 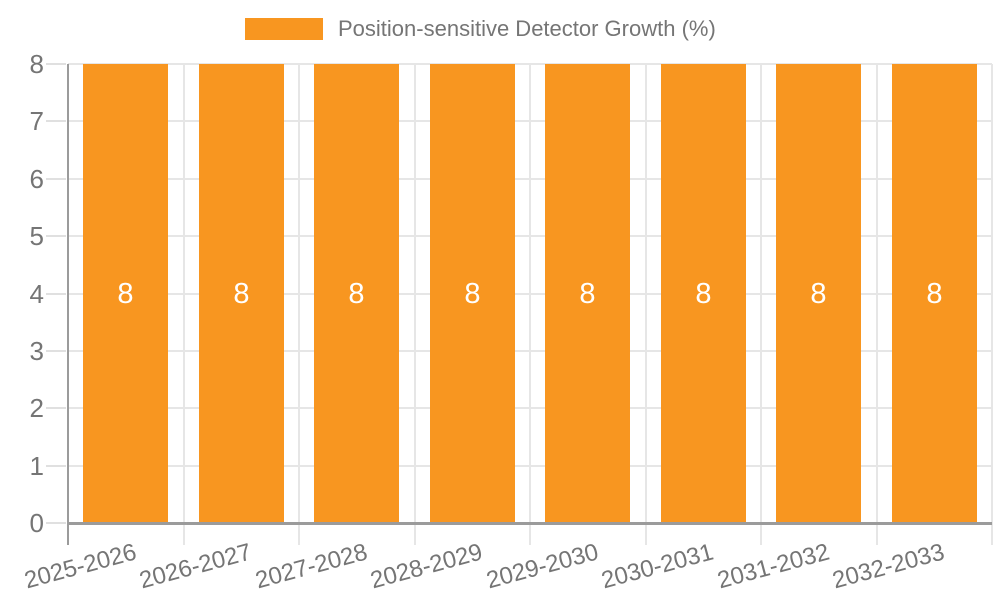 What do you see at coordinates (36, 121) in the screenshot?
I see `y-axis-tick-label: 7` at bounding box center [36, 121].